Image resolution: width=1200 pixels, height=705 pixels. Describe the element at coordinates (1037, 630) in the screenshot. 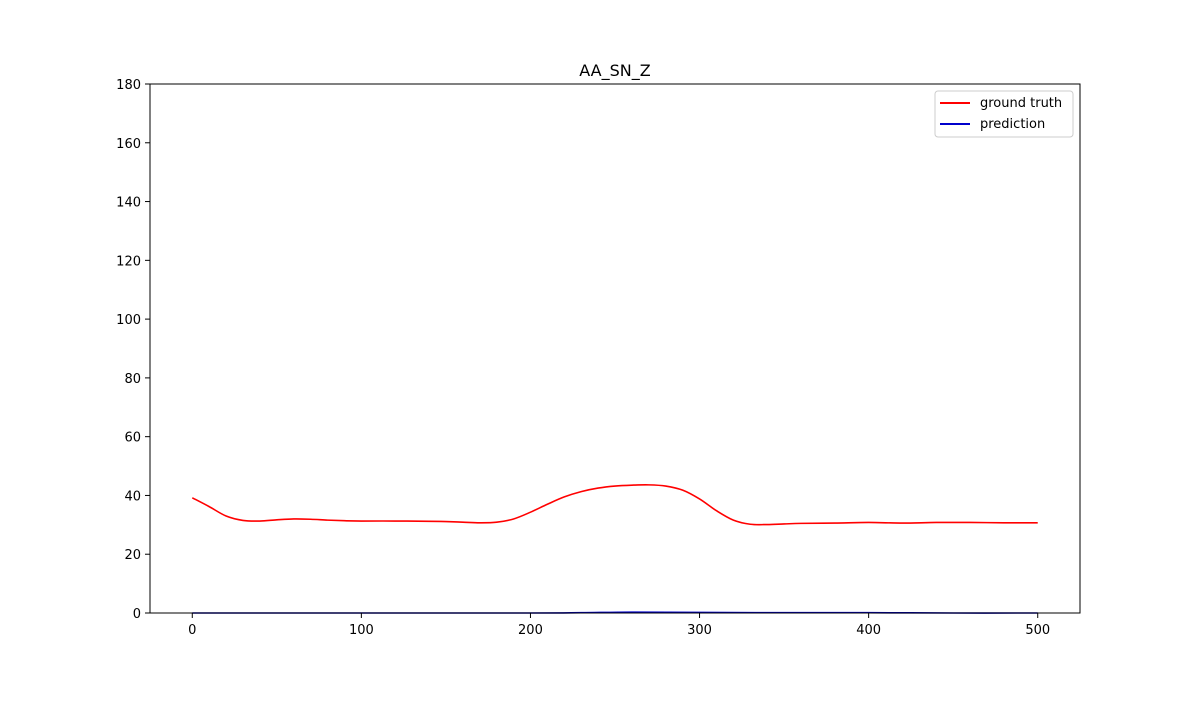

I see `x-tick-label-500: 500` at that location.